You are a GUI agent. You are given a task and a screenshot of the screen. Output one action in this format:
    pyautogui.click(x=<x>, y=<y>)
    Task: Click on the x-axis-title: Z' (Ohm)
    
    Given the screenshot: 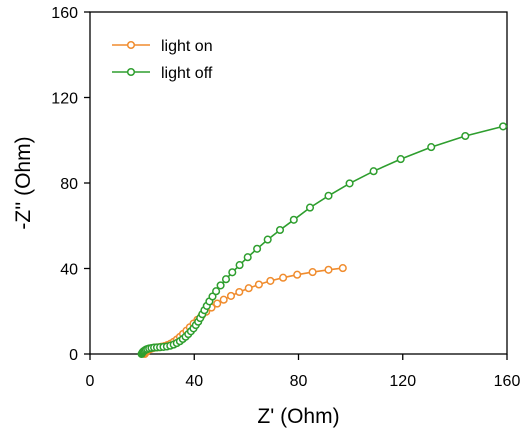 What is the action you would take?
    pyautogui.click(x=298, y=416)
    